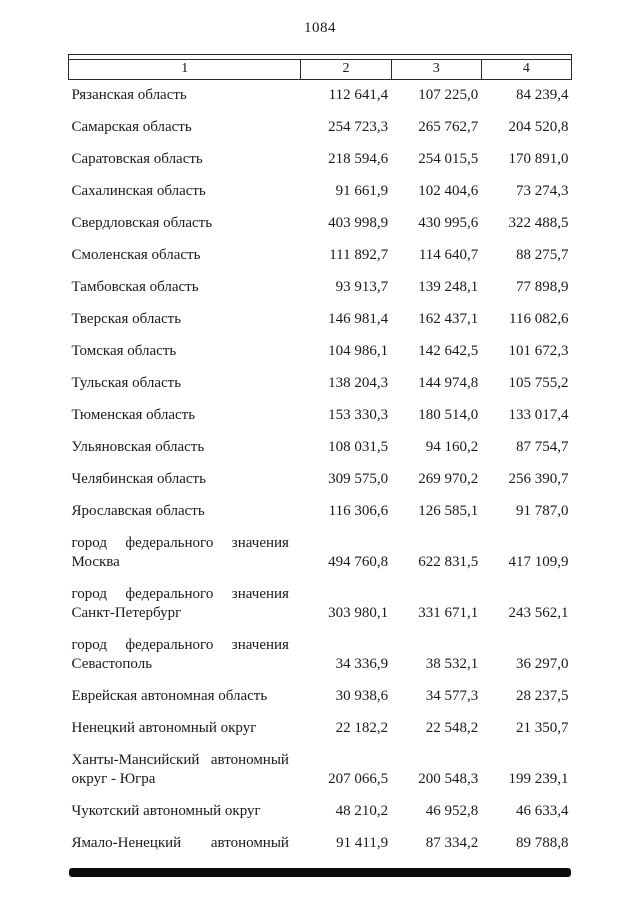 The image size is (640, 905). I want to click on region-name: Ульяновская область, so click(138, 447).